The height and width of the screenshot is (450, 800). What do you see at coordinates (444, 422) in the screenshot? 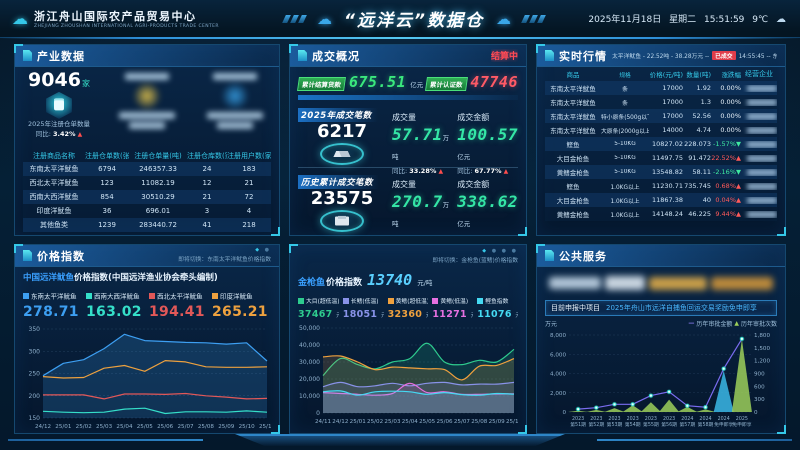
I see `svg-text: 25/06` at bounding box center [444, 422].